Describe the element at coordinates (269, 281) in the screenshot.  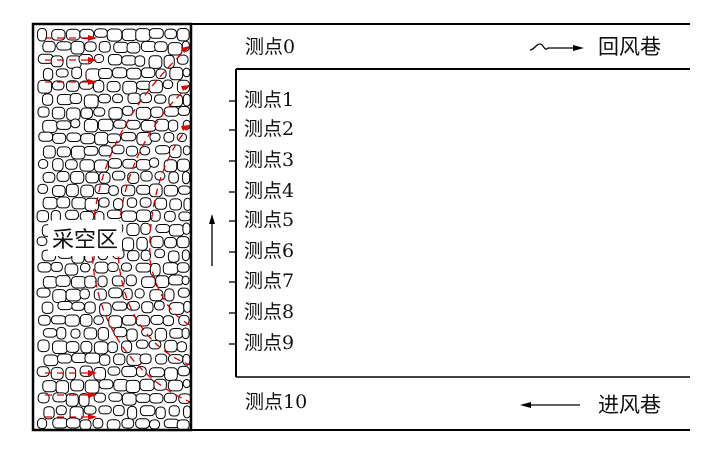
I see `measuring-point-7: 测点7` at that location.